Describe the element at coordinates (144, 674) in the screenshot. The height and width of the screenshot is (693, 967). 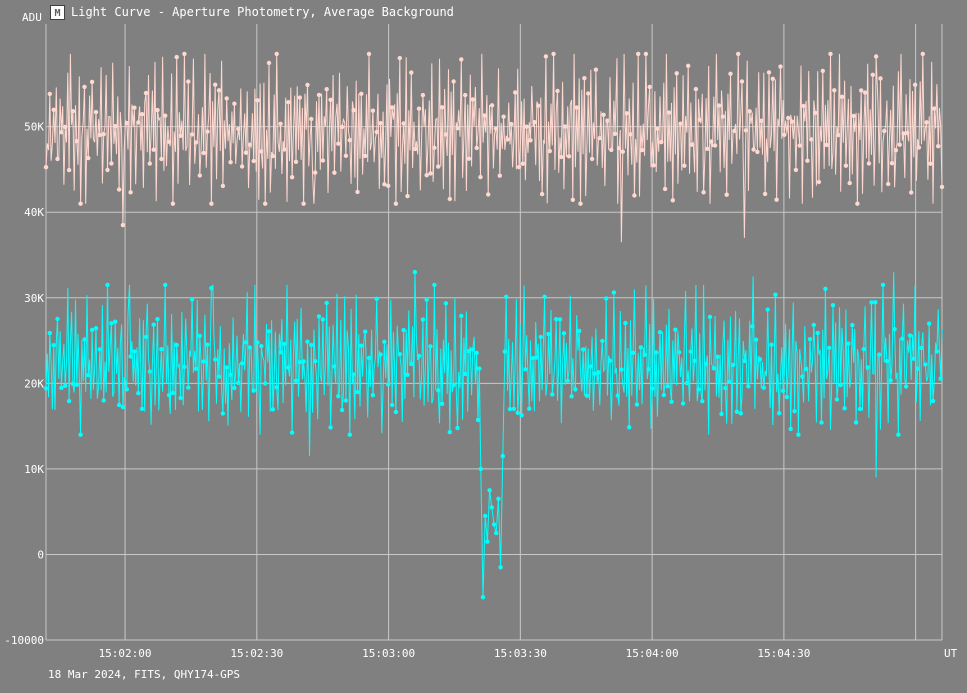
I see `footer-caption: 18 Mar 2024, FITS, QHY174-GPS` at that location.